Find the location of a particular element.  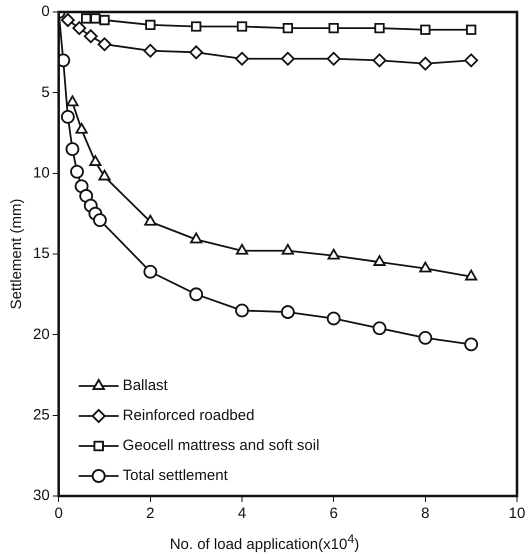

y-tick-label: 30 is located at coordinates (41, 495).